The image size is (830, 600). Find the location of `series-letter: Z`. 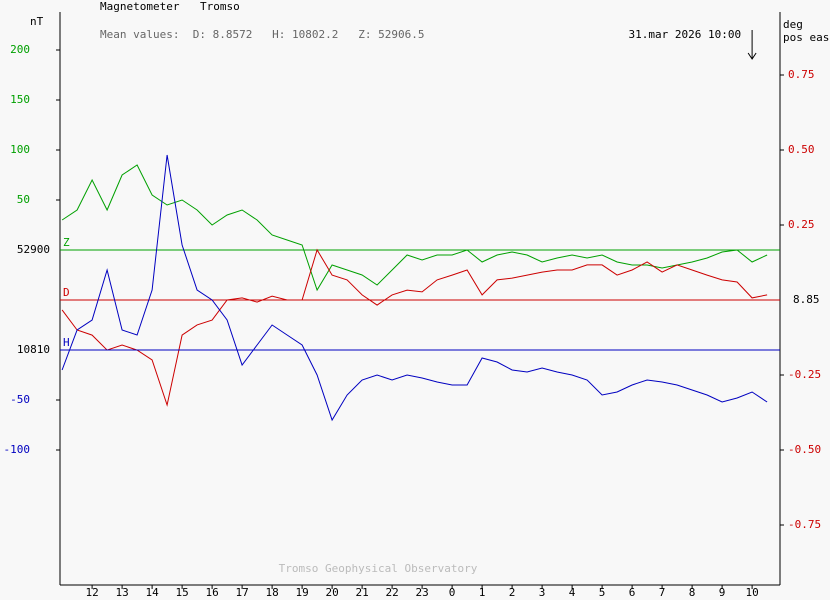

series-letter: Z is located at coordinates (66, 242).